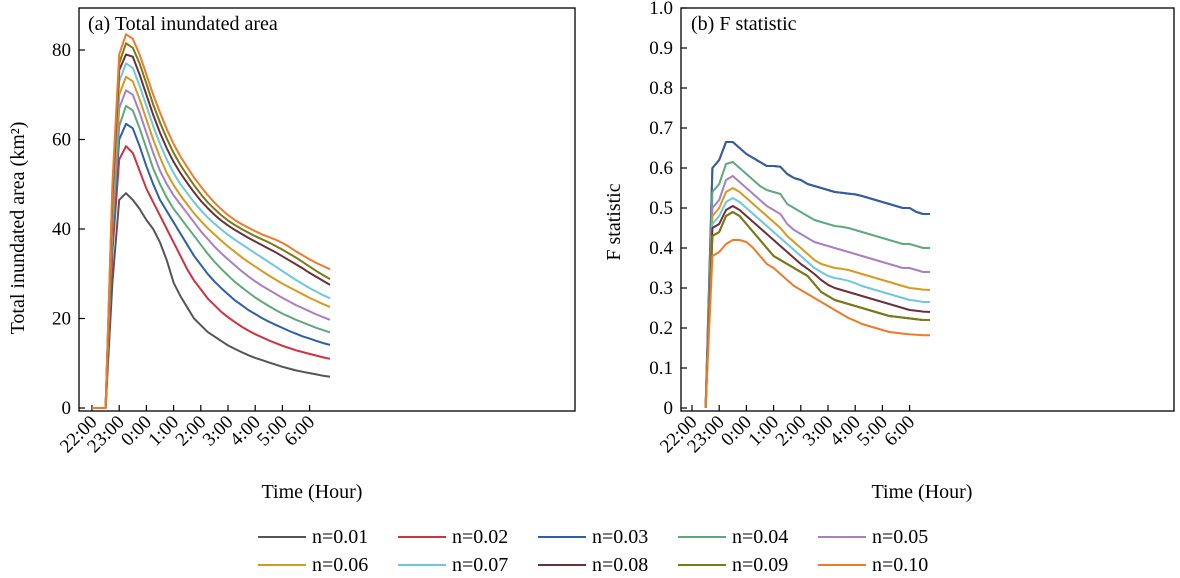 This screenshot has height=578, width=1180. What do you see at coordinates (661, 48) in the screenshot?
I see `y-tick-label: 0.9` at bounding box center [661, 48].